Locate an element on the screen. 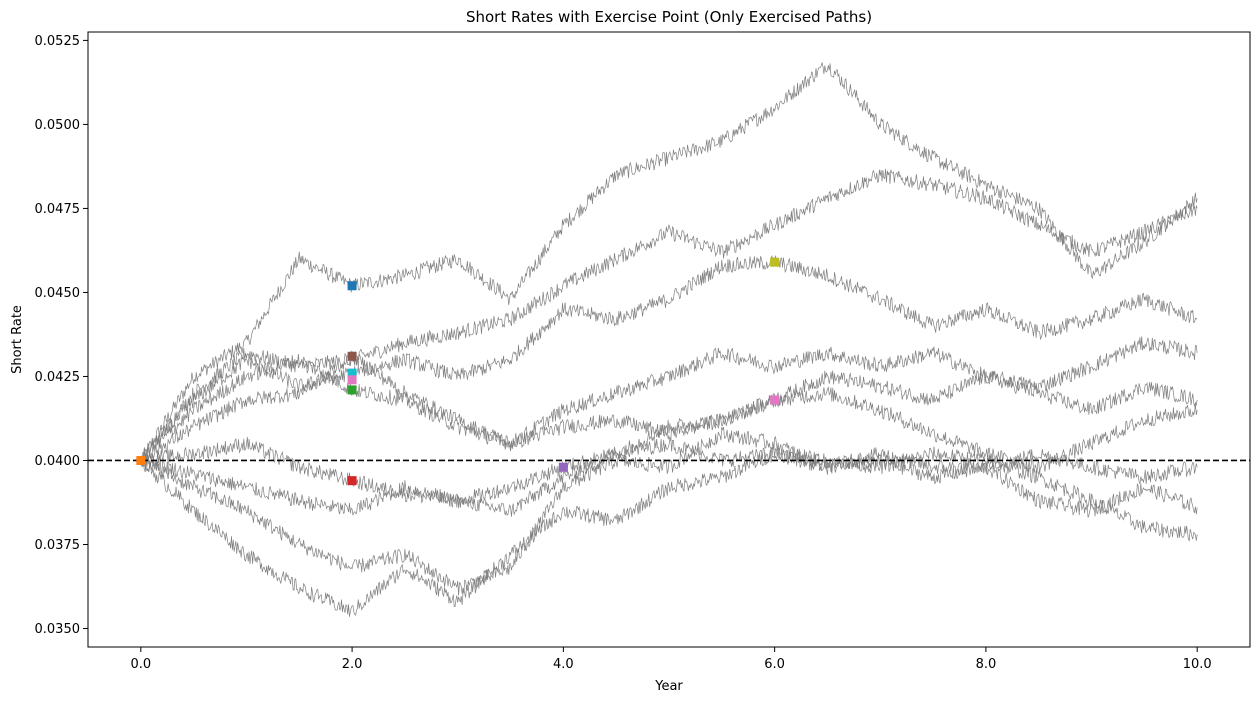 The height and width of the screenshot is (701, 1259). y-tick-label: 0.0375 is located at coordinates (58, 545).